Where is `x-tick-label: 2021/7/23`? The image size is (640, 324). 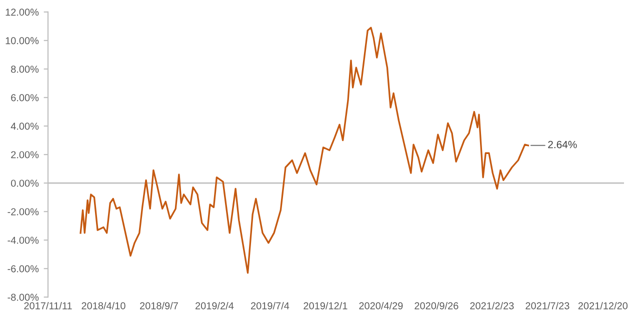 x-tick-label: 2021/7/23 is located at coordinates (548, 306).